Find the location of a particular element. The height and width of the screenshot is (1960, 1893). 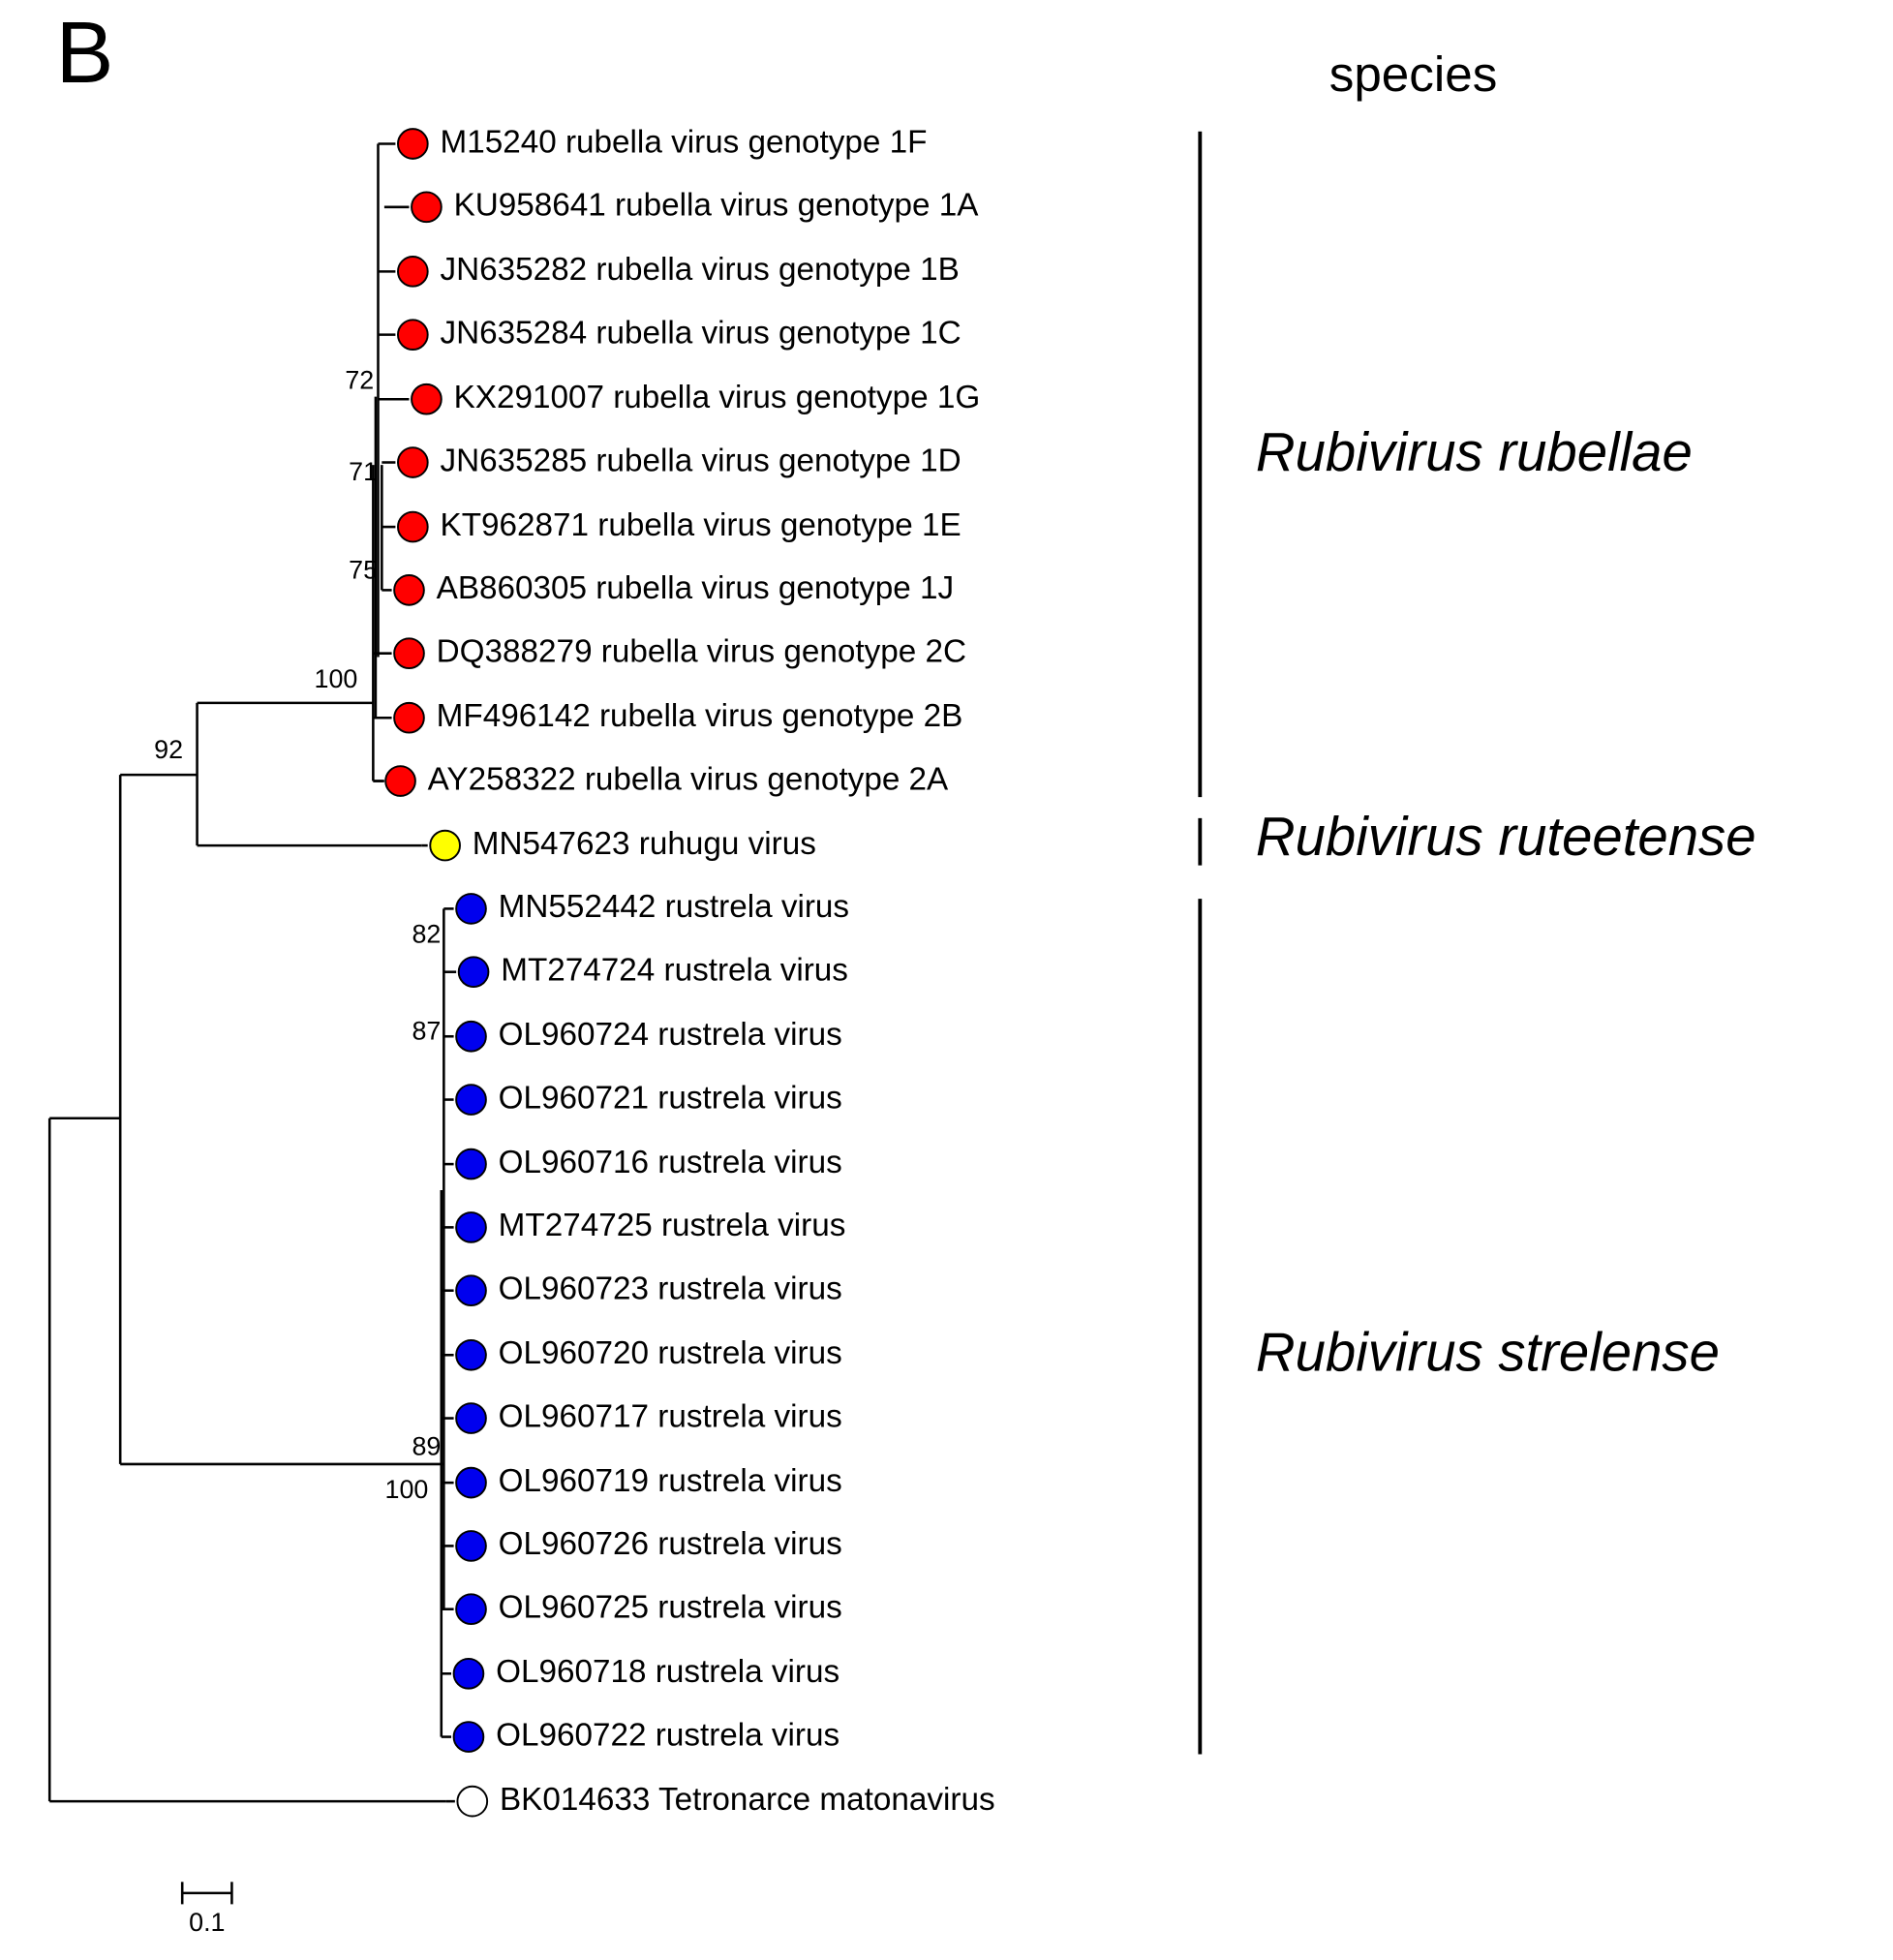

species-header: species is located at coordinates (1414, 74).